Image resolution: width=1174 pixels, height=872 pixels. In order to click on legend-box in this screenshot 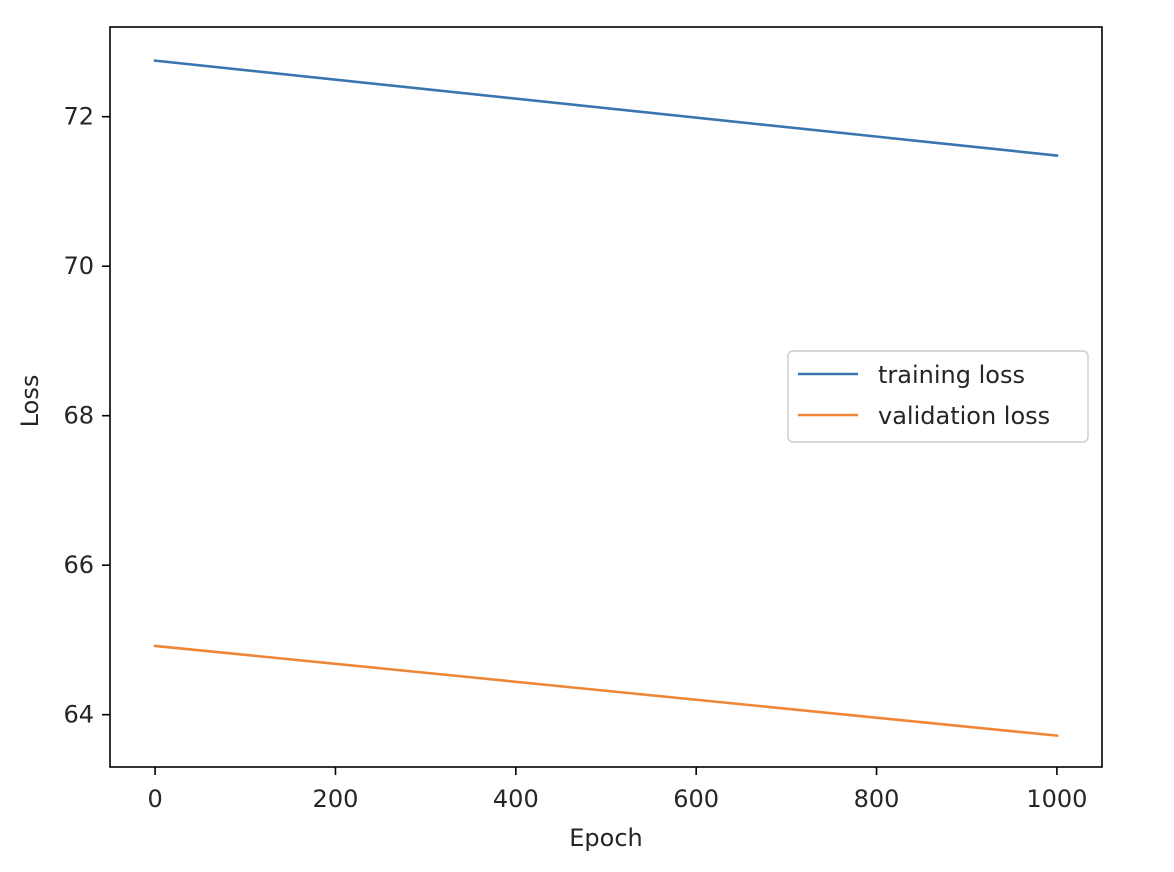, I will do `click(938, 396)`.